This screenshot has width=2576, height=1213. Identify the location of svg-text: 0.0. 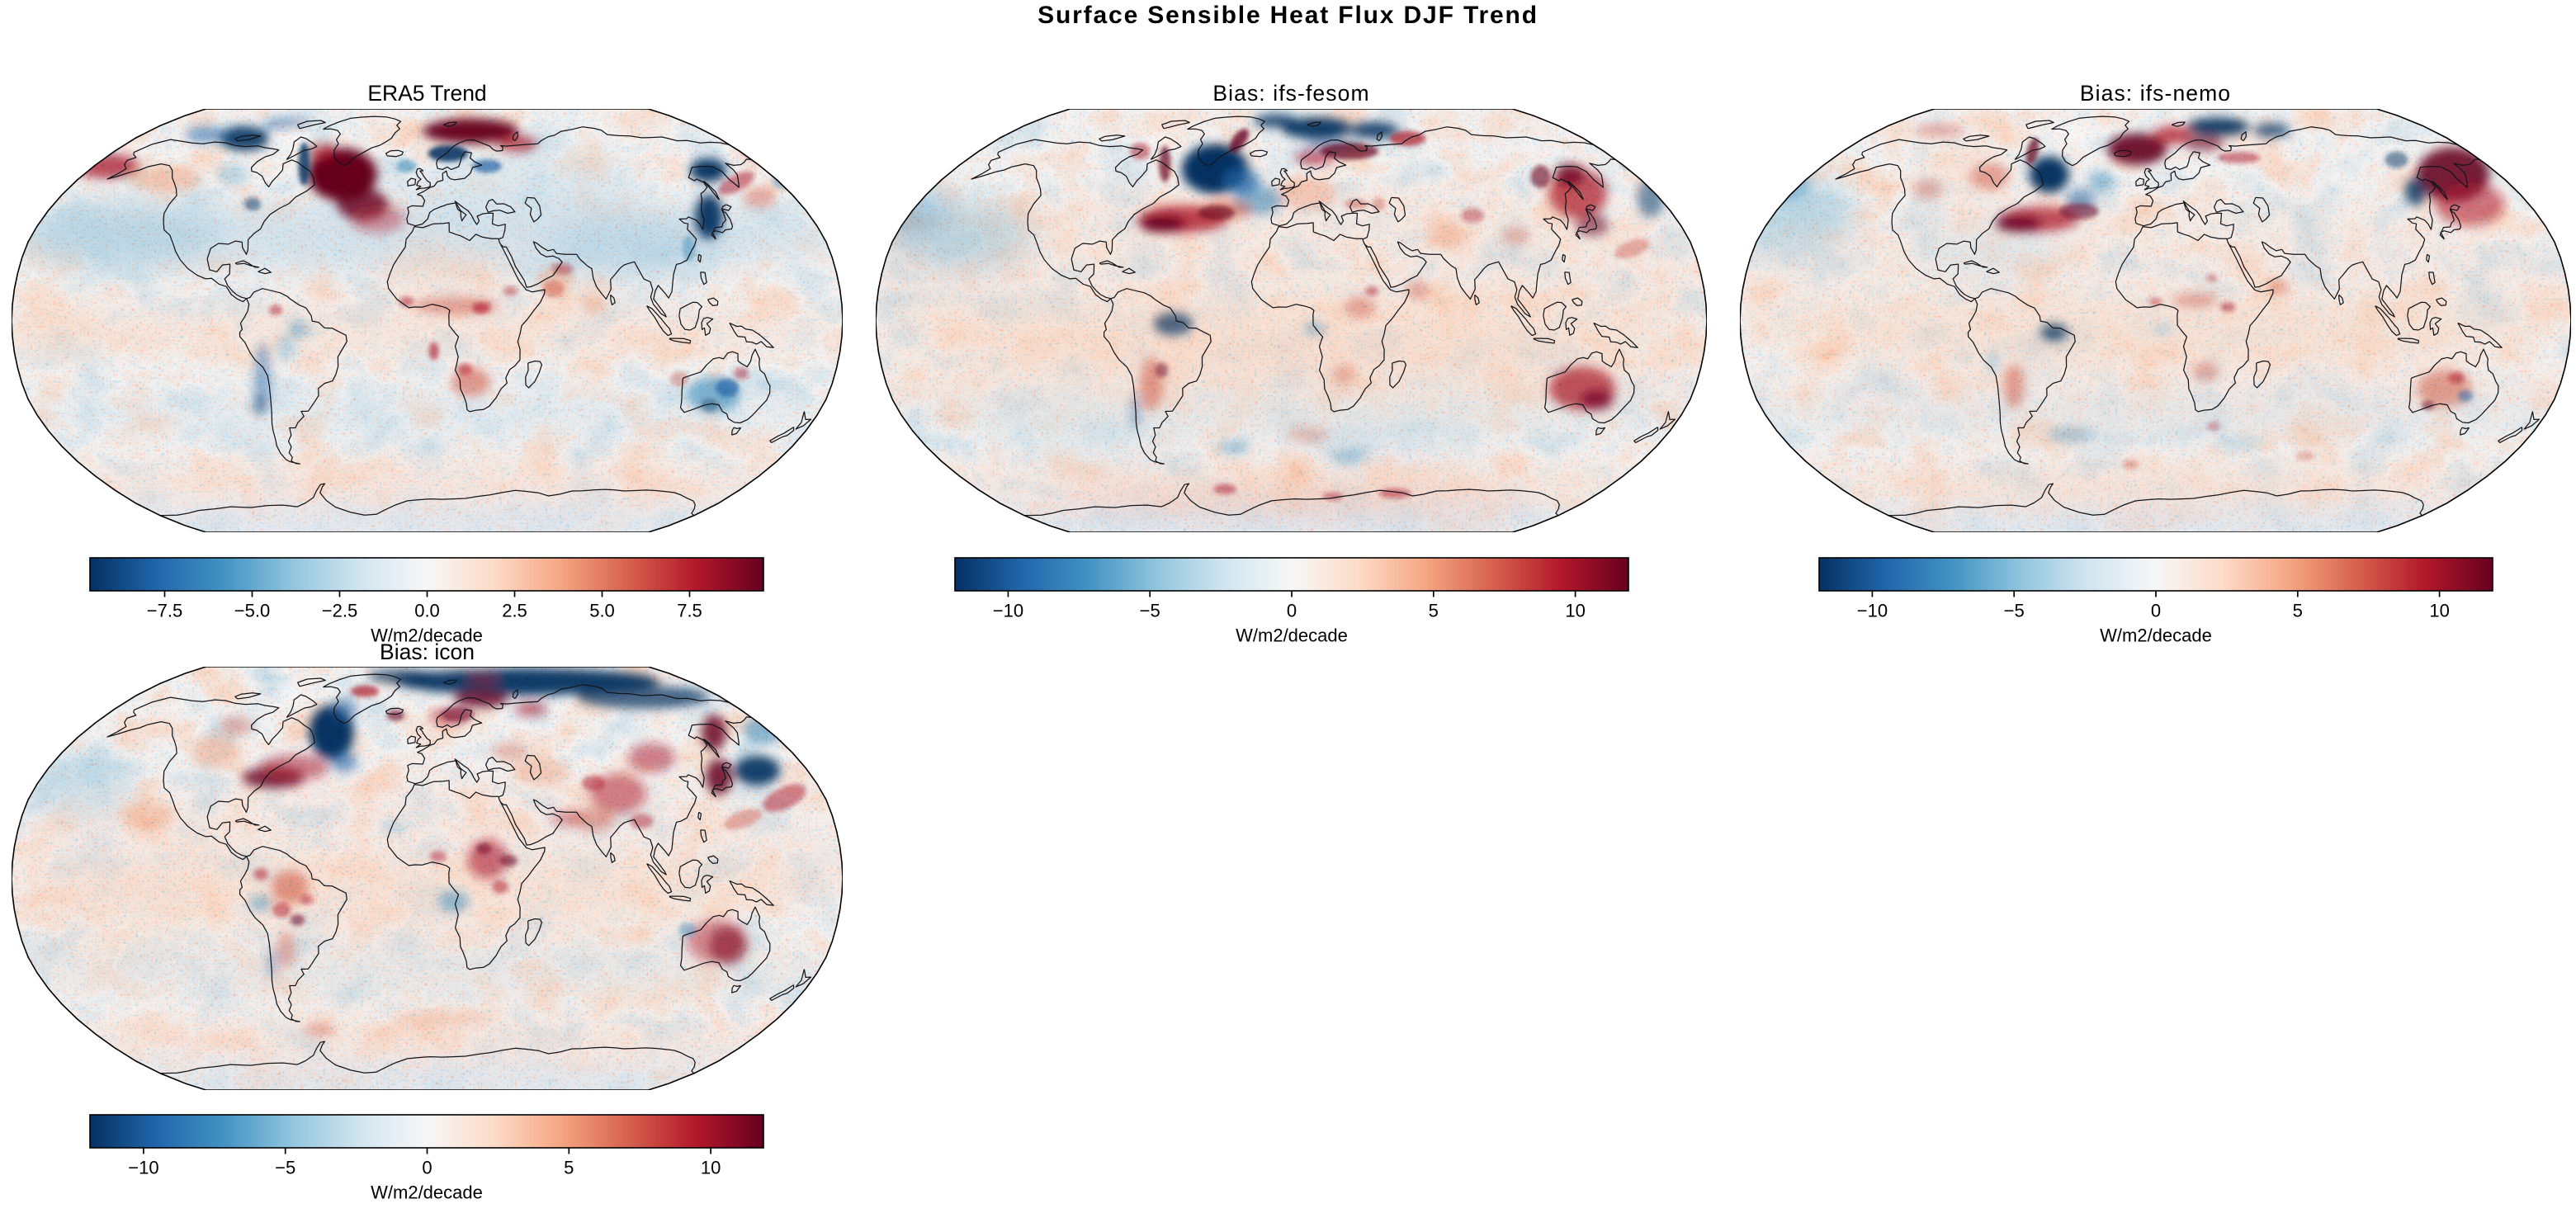
(427, 611).